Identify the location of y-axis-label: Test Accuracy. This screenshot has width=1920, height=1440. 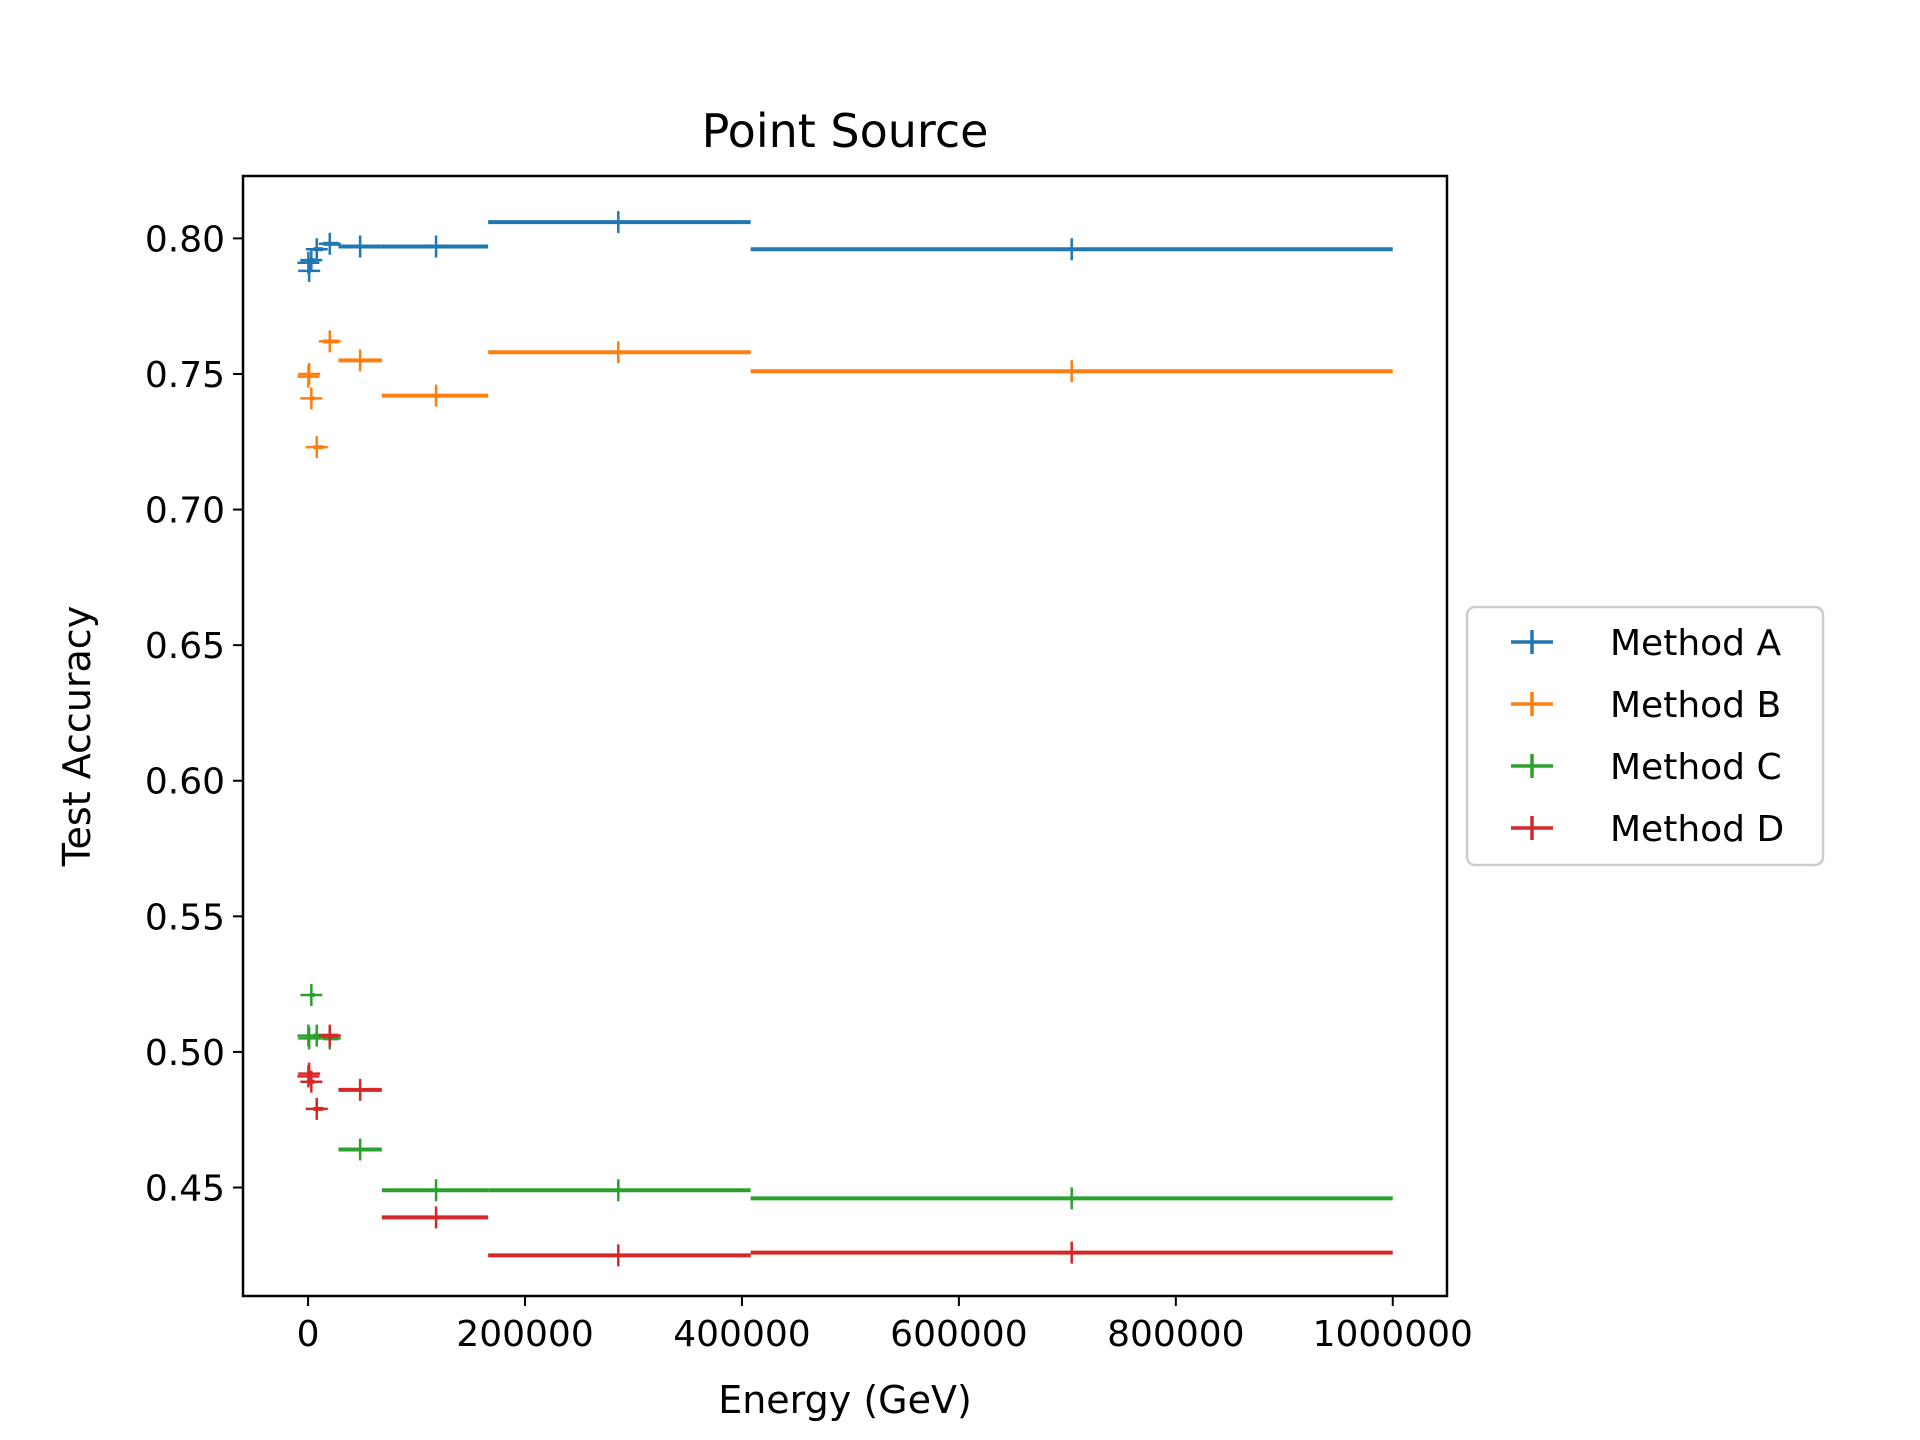
(77, 736).